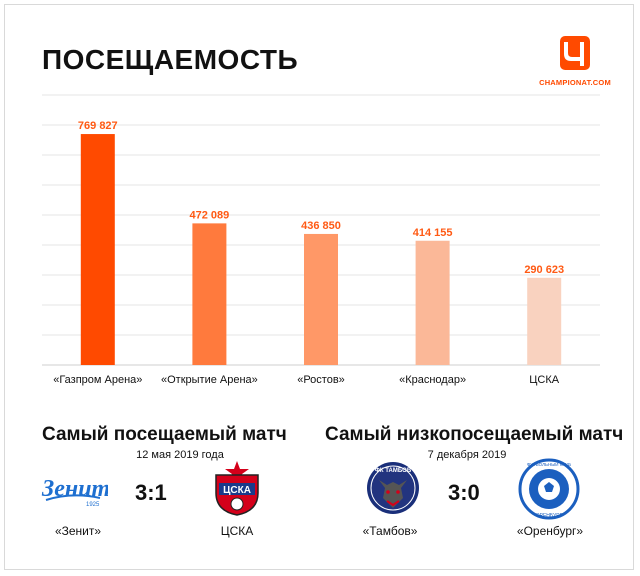 The height and width of the screenshot is (576, 640). What do you see at coordinates (549, 491) in the screenshot?
I see `orenburg-logo-icon: ФУТБОЛЬНЫЙ КЛУБ ОРЕНБУРГ` at bounding box center [549, 491].